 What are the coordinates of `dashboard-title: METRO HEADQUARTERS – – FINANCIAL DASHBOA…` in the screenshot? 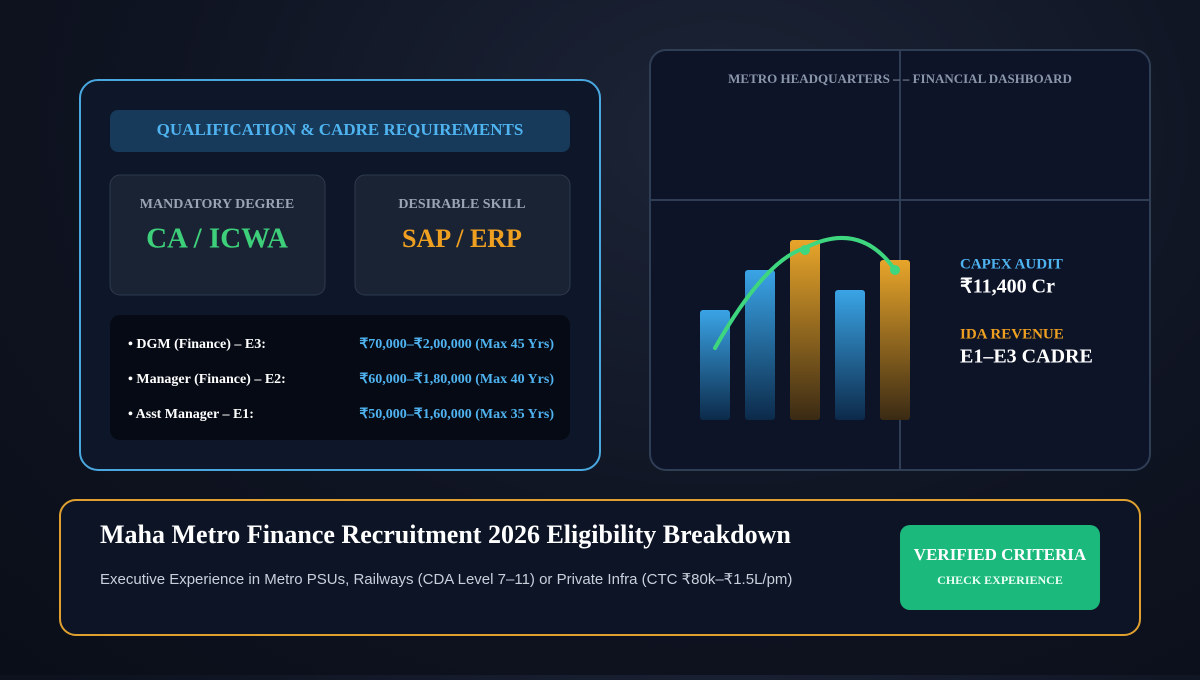 It's located at (900, 78).